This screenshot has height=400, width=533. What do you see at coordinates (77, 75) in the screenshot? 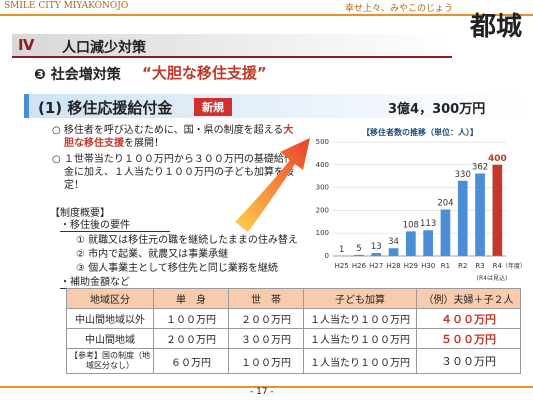
I see `subsection-label: ❸ 社会増対策` at bounding box center [77, 75].